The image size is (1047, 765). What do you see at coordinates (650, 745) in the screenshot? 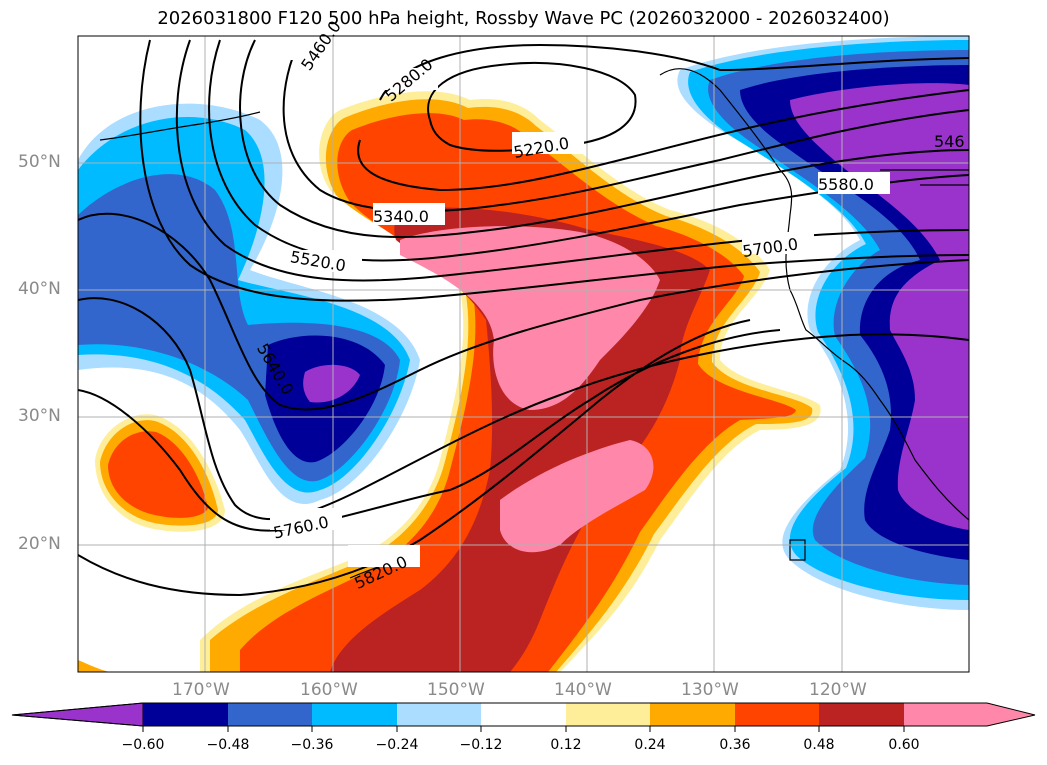
I see `colorbar-tick-label: 0.24` at bounding box center [650, 745].